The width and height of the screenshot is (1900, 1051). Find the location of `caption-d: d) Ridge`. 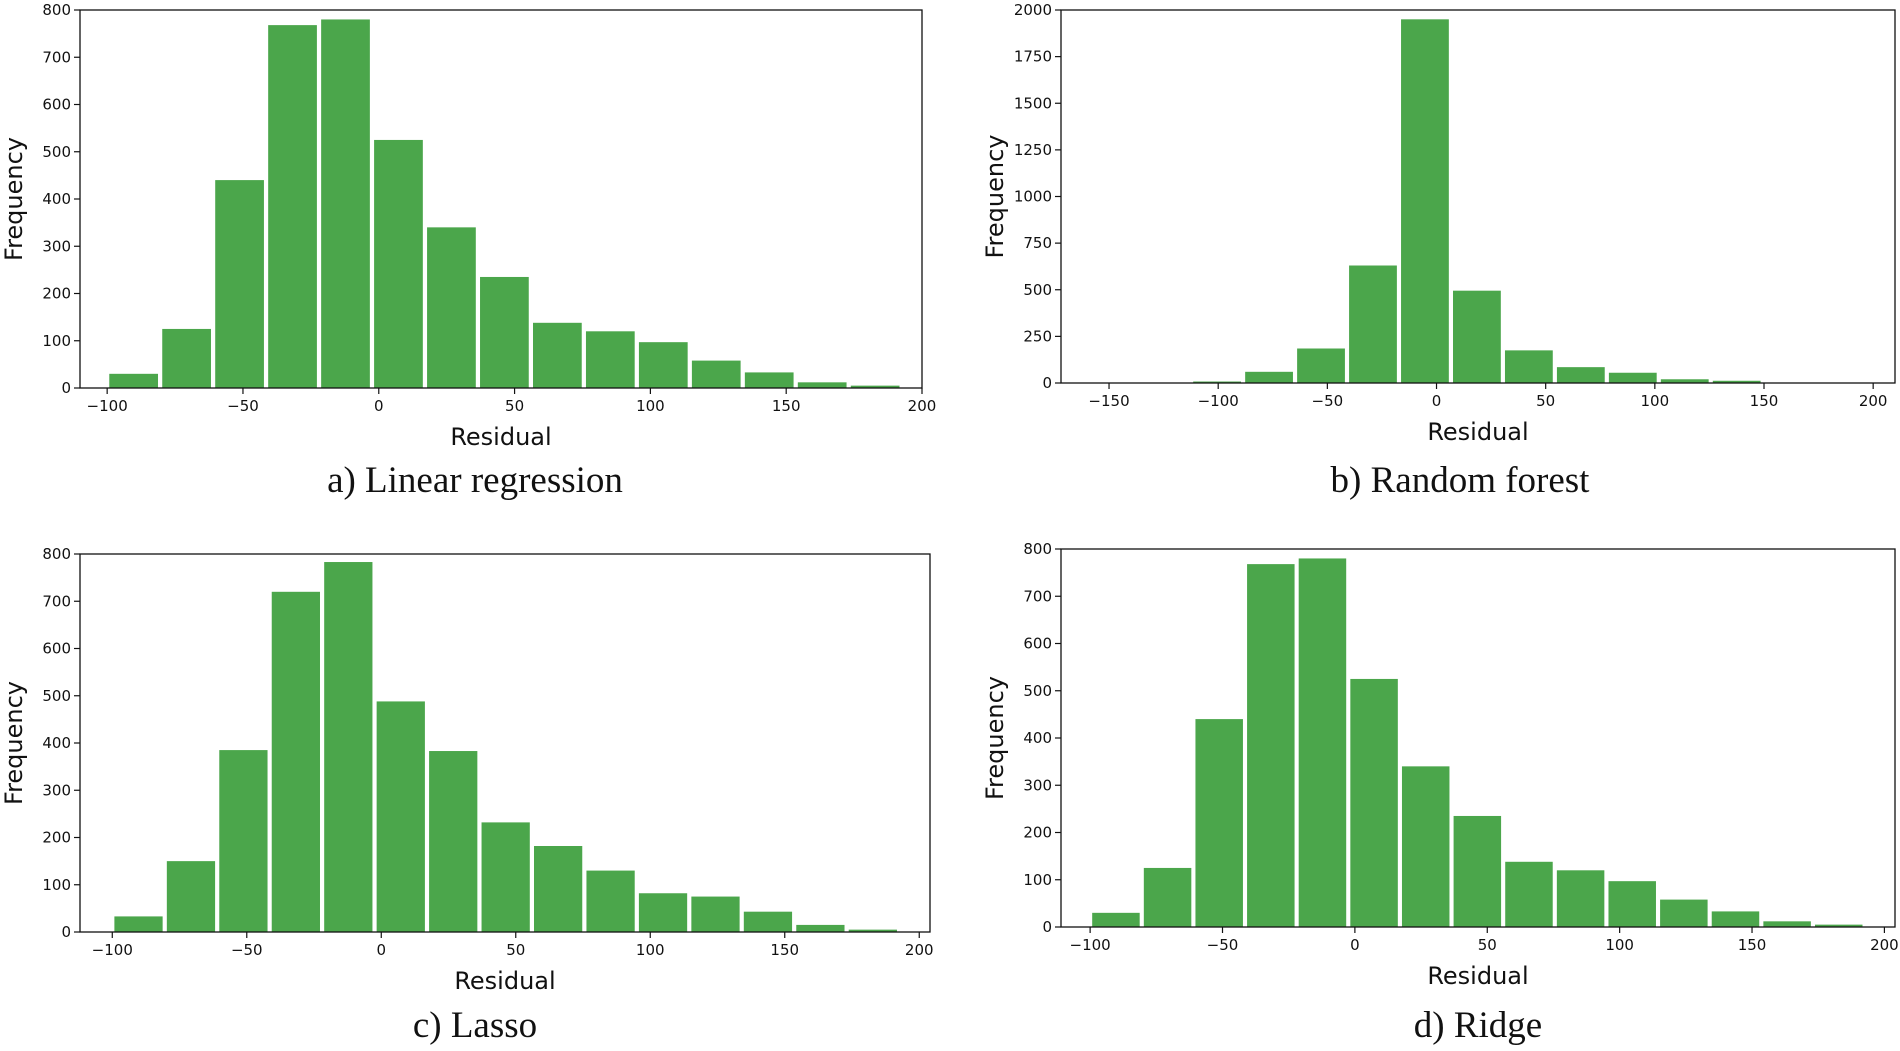

caption-d: d) Ridge is located at coordinates (1478, 1025).